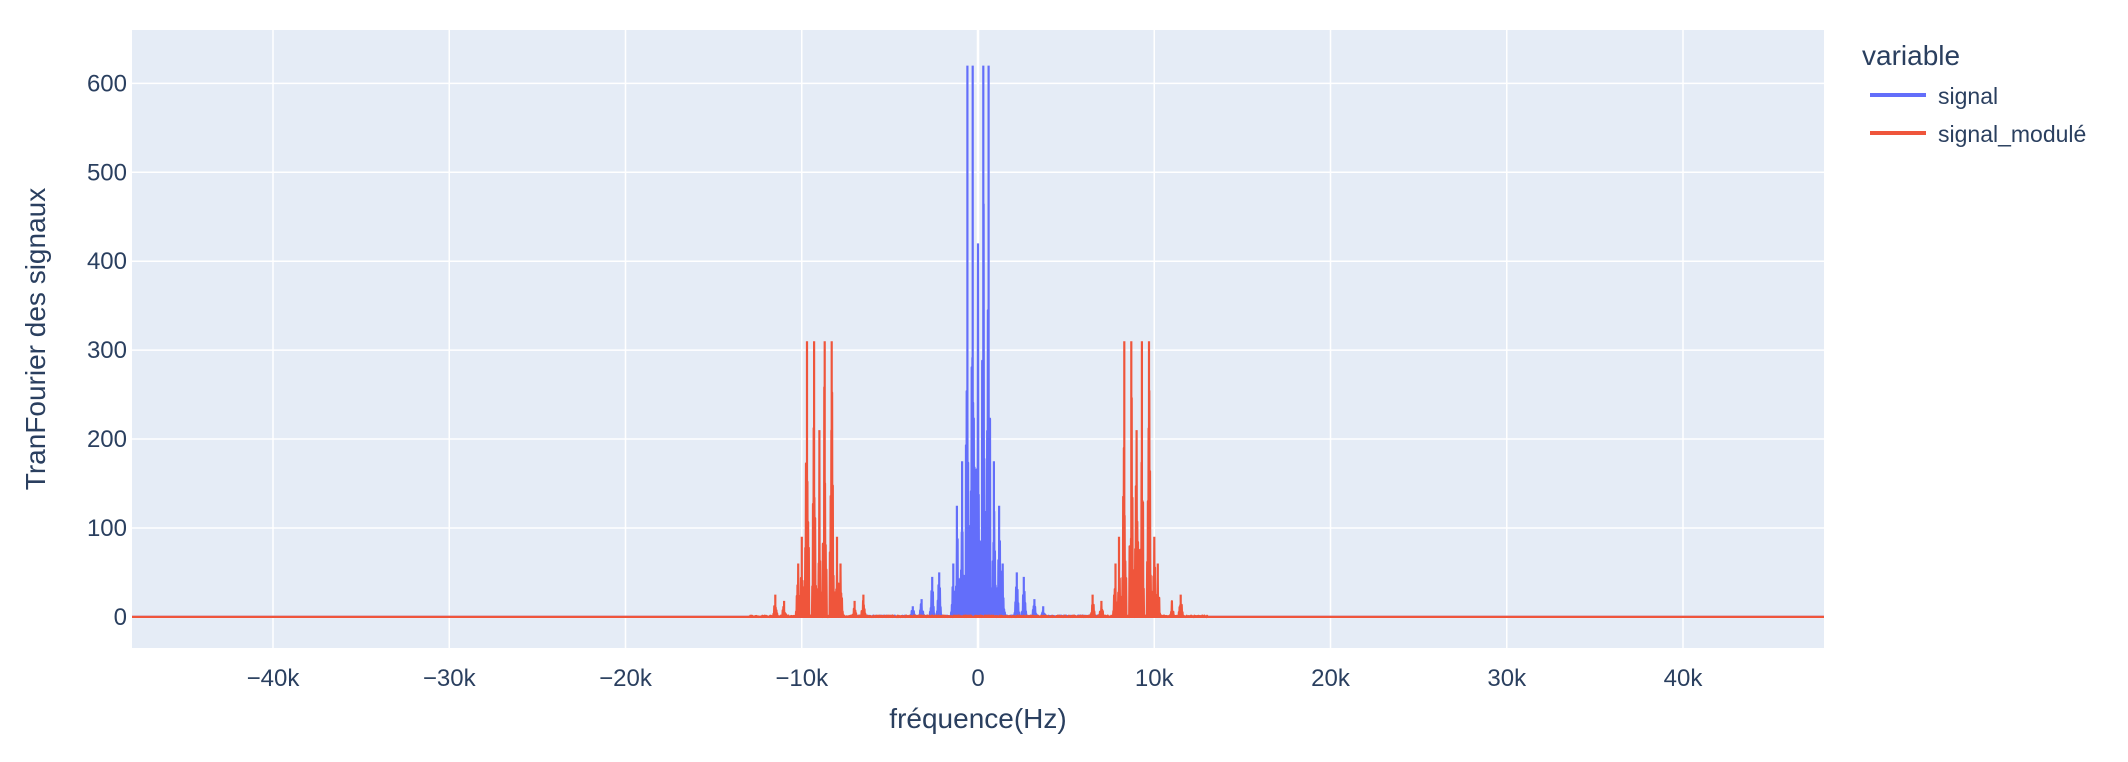 The image size is (2128, 762). I want to click on x-tick-label: −10k, so click(802, 678).